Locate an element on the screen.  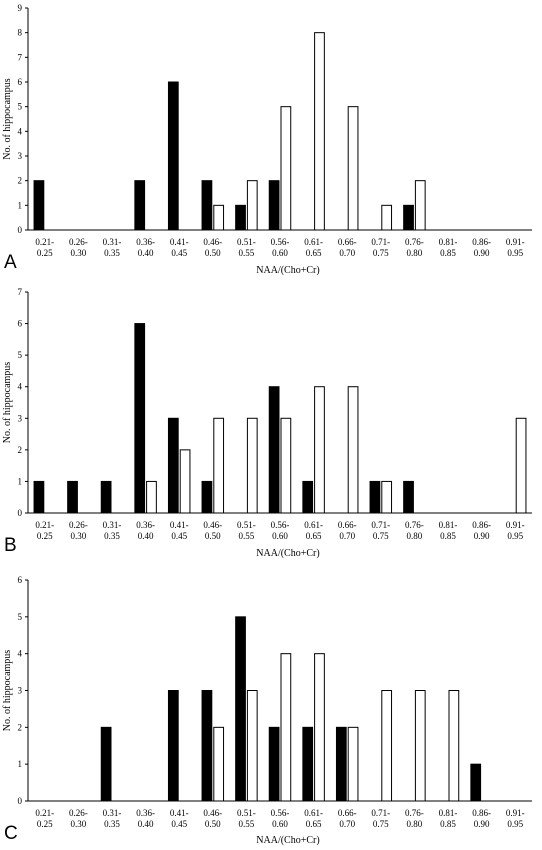
y-tick-label: 8 is located at coordinates (20, 33).